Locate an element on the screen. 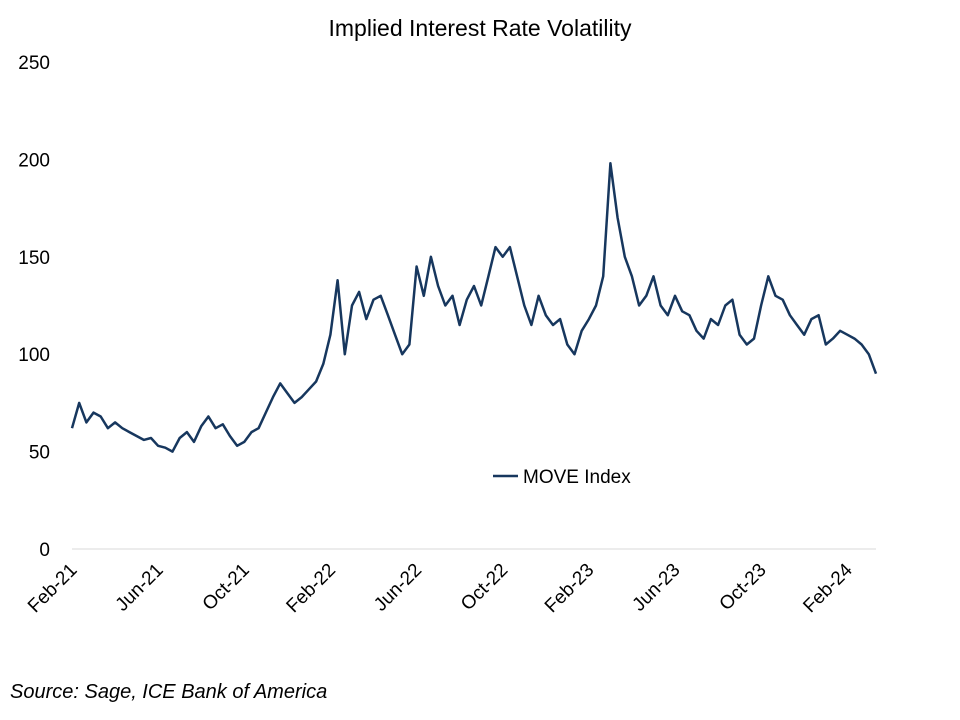 The width and height of the screenshot is (960, 720). source-note: Source: Sage, ICE Bank of America is located at coordinates (168, 692).